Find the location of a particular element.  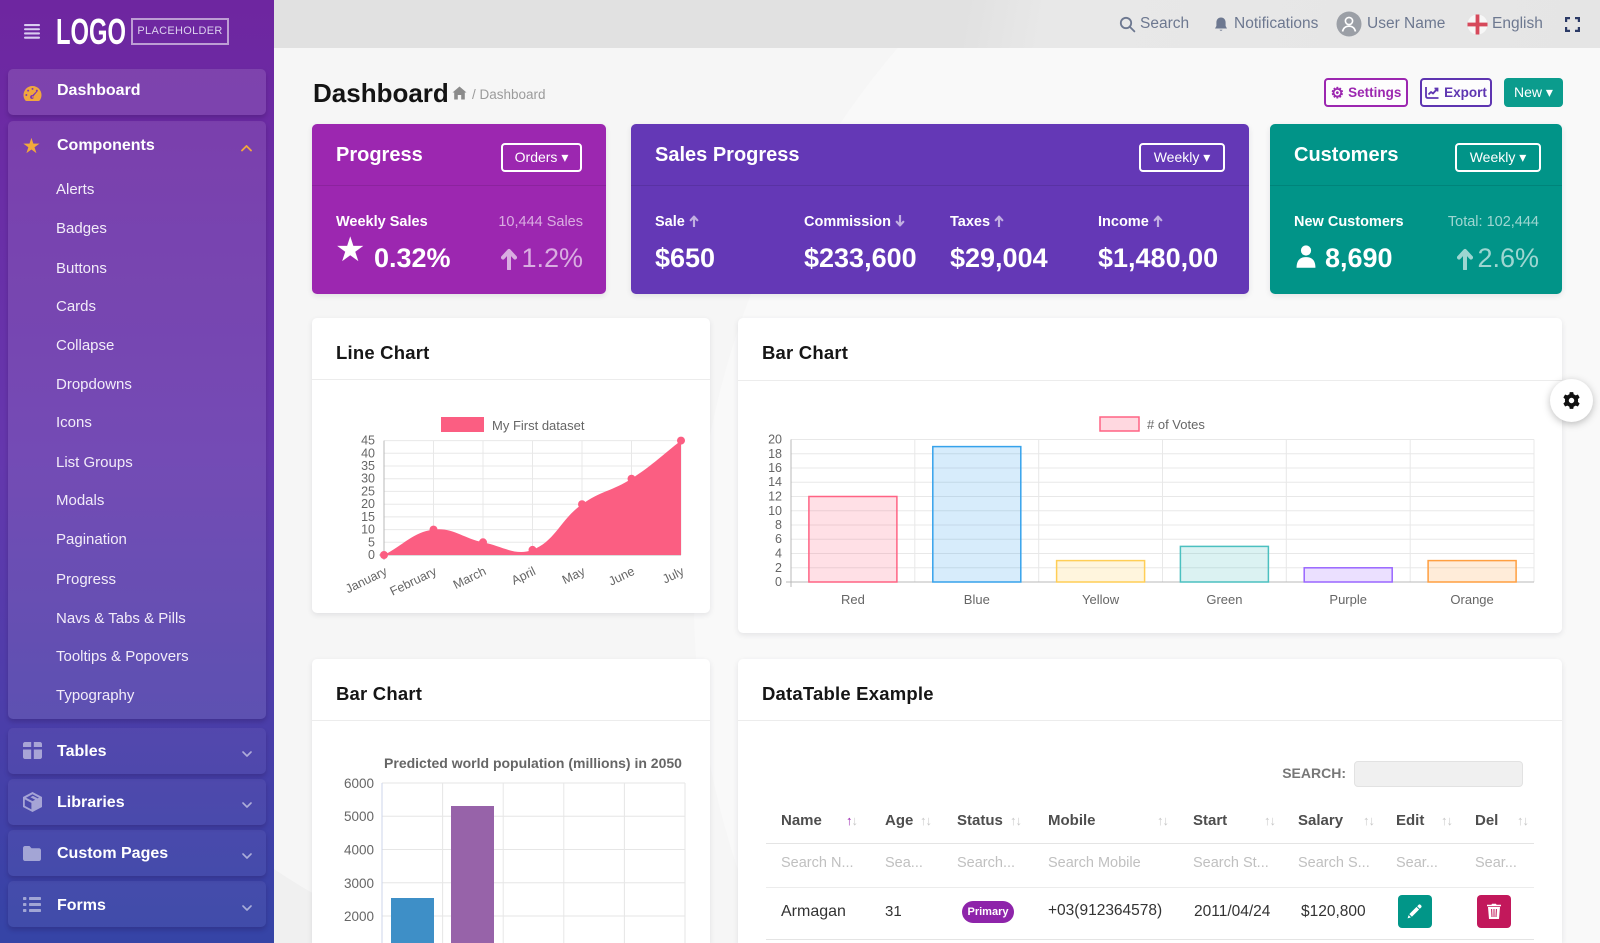

svg-text: 12 is located at coordinates (775, 497).